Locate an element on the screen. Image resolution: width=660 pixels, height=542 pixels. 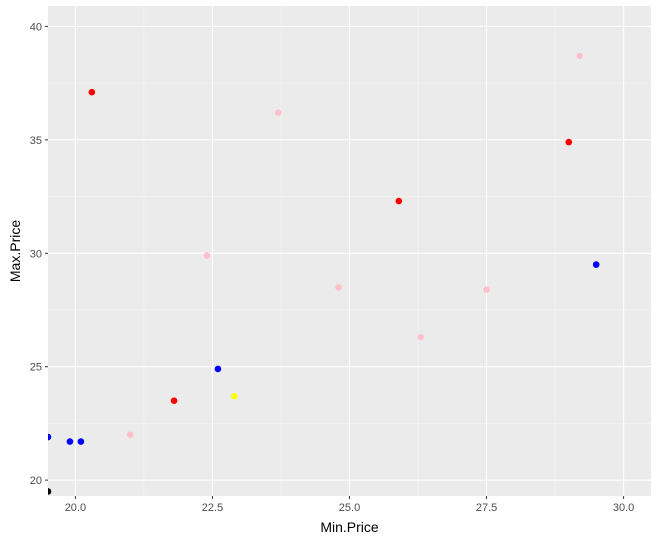
y-tick-label: 40 is located at coordinates (36, 27).